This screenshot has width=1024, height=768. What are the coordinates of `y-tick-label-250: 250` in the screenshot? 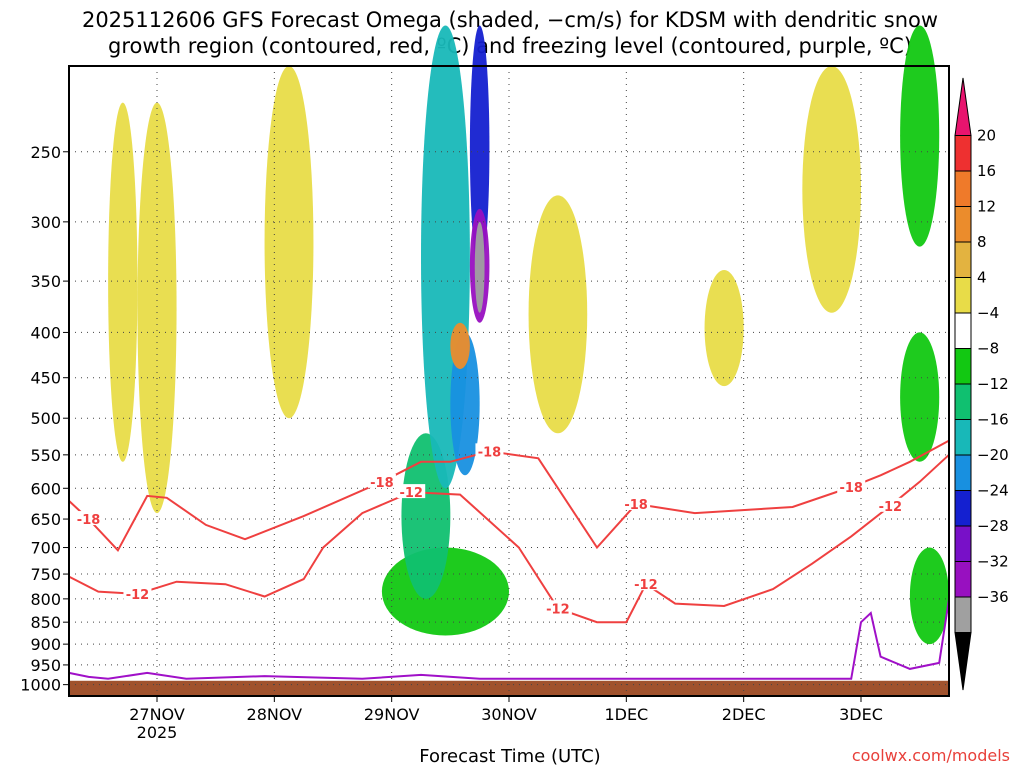 It's located at (45, 152).